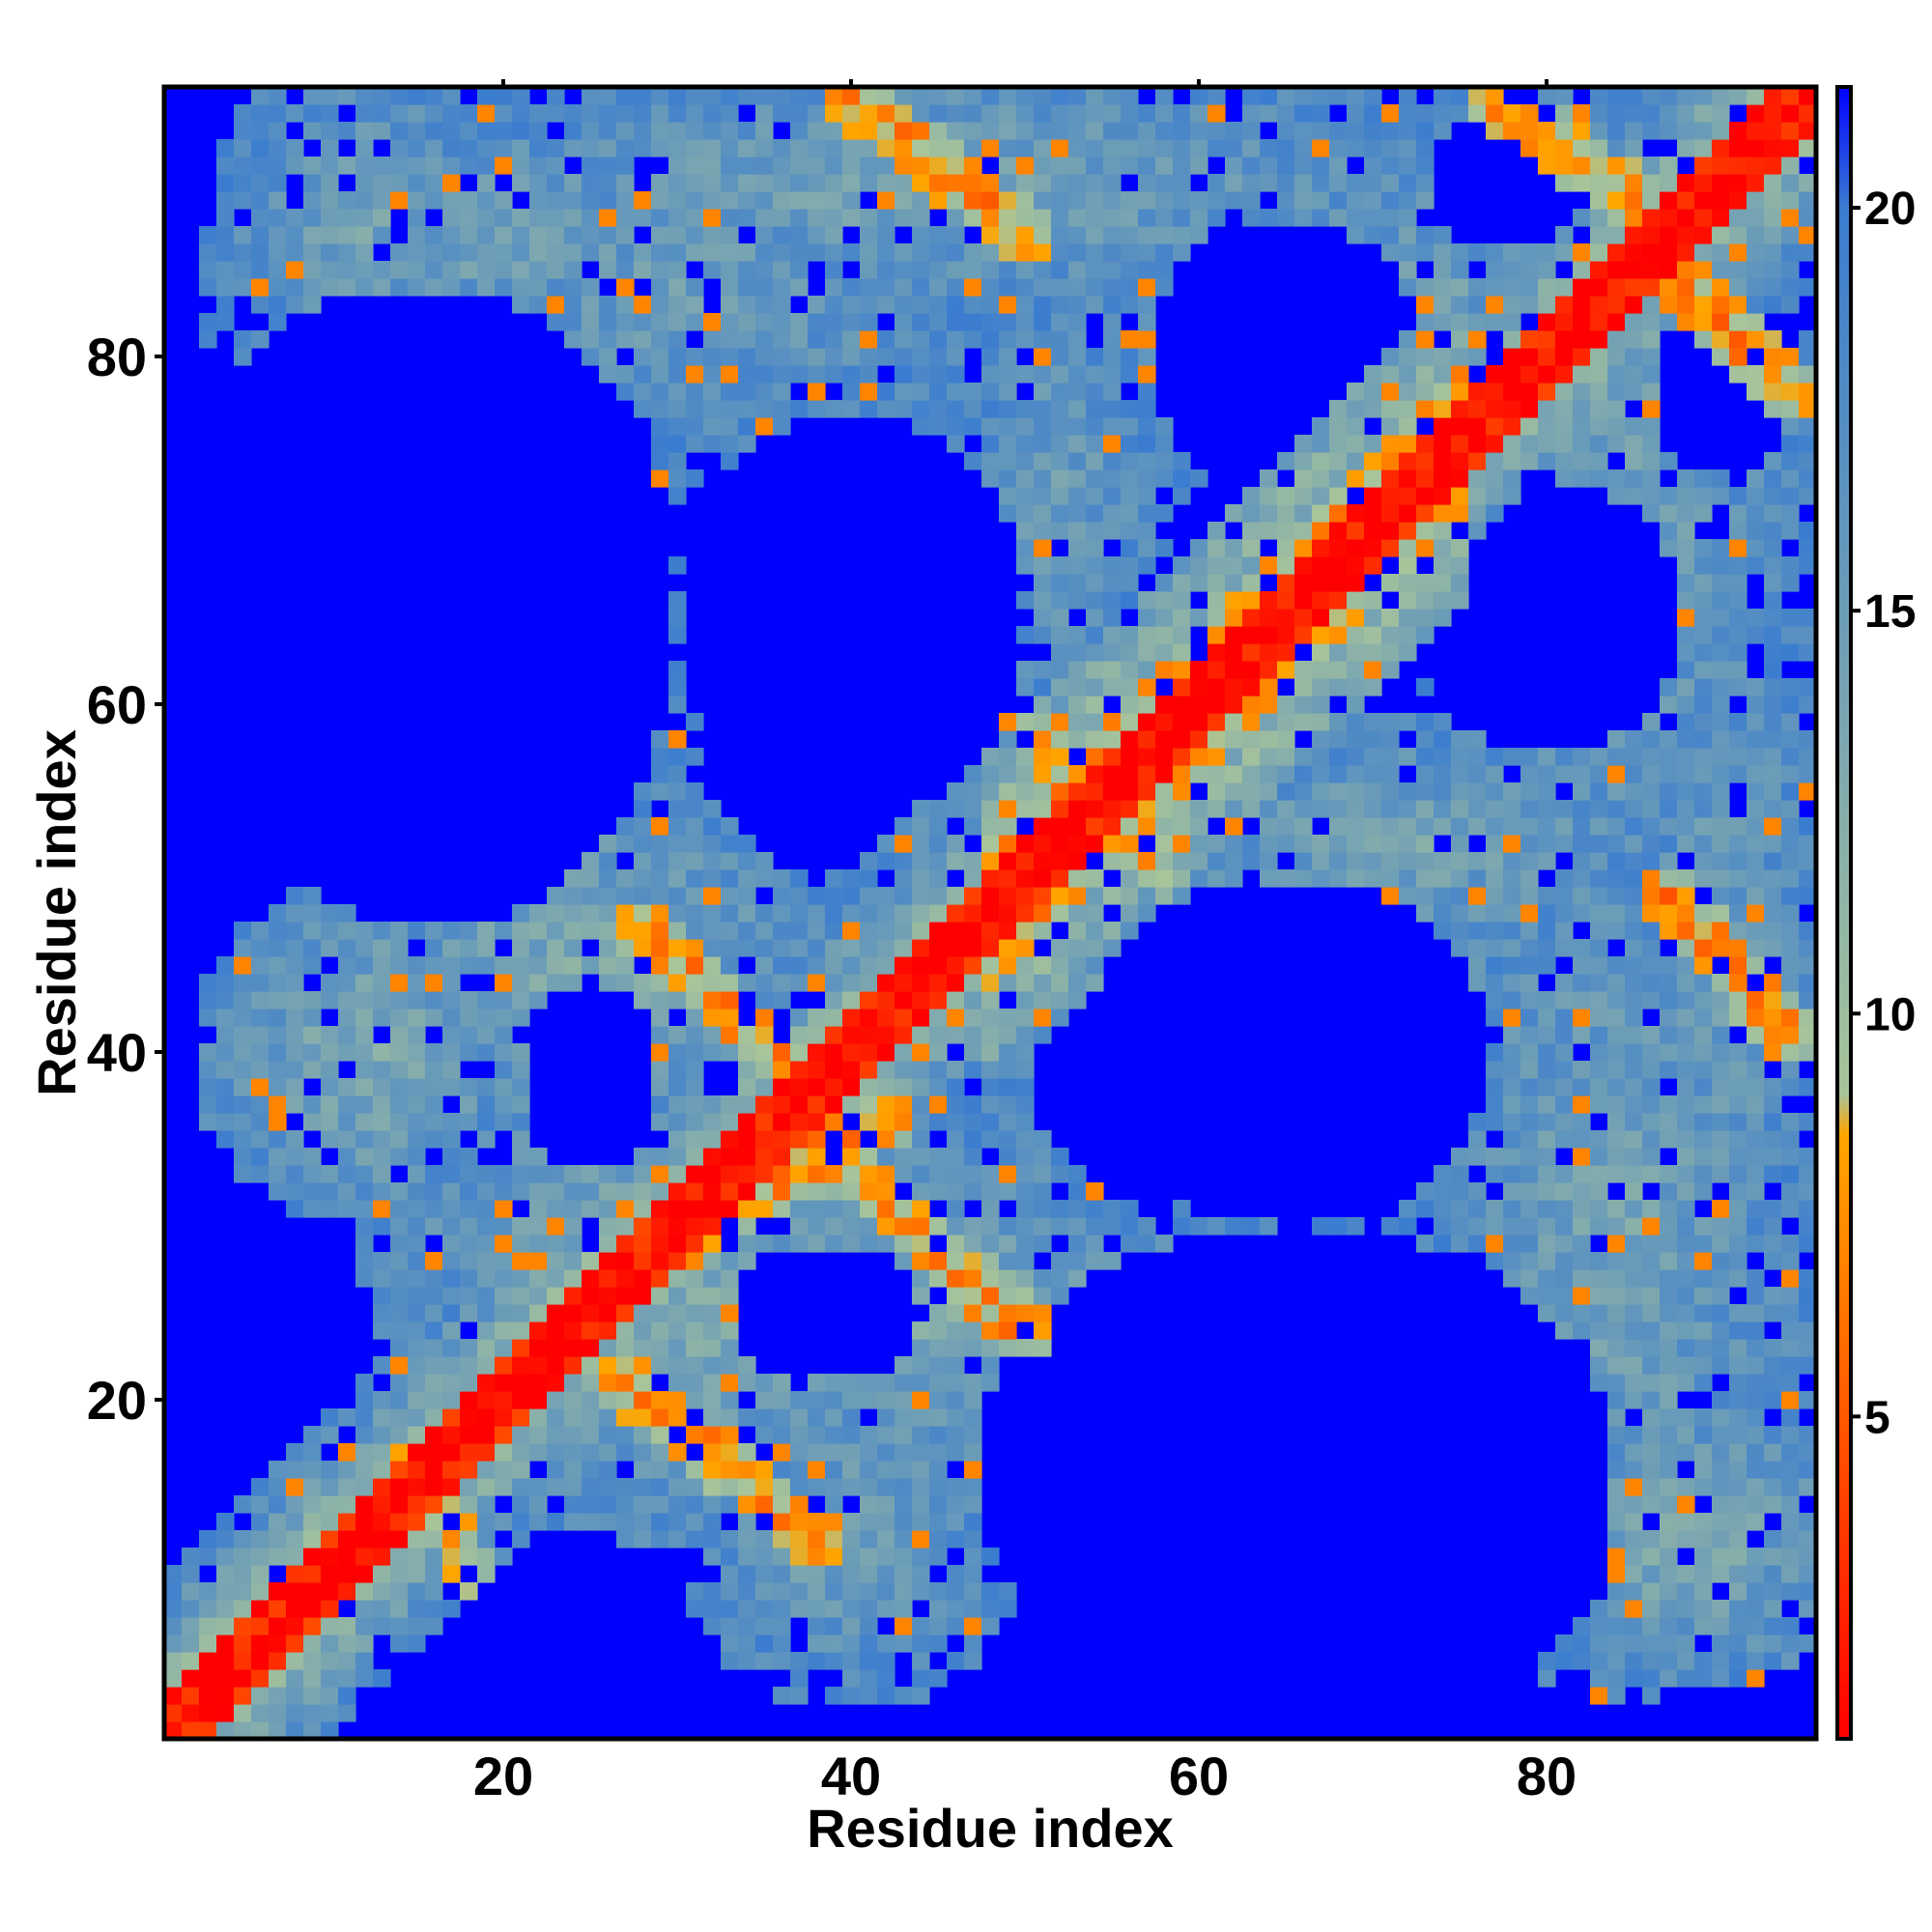 Image resolution: width=1932 pixels, height=1932 pixels. I want to click on colorbar-tick-label: 15, so click(1890, 612).